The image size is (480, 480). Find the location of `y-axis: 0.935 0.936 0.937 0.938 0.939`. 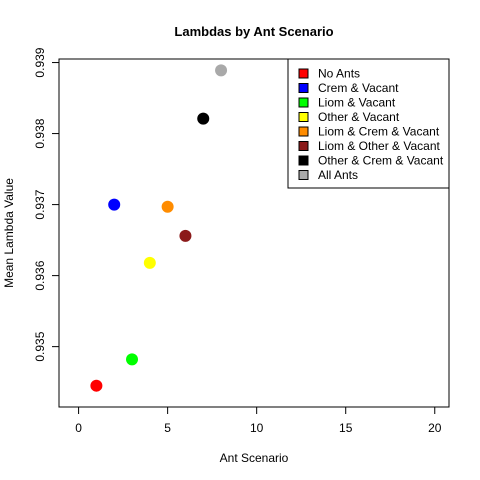

y-axis: 0.935 0.936 0.937 0.938 0.939 is located at coordinates (46, 204).